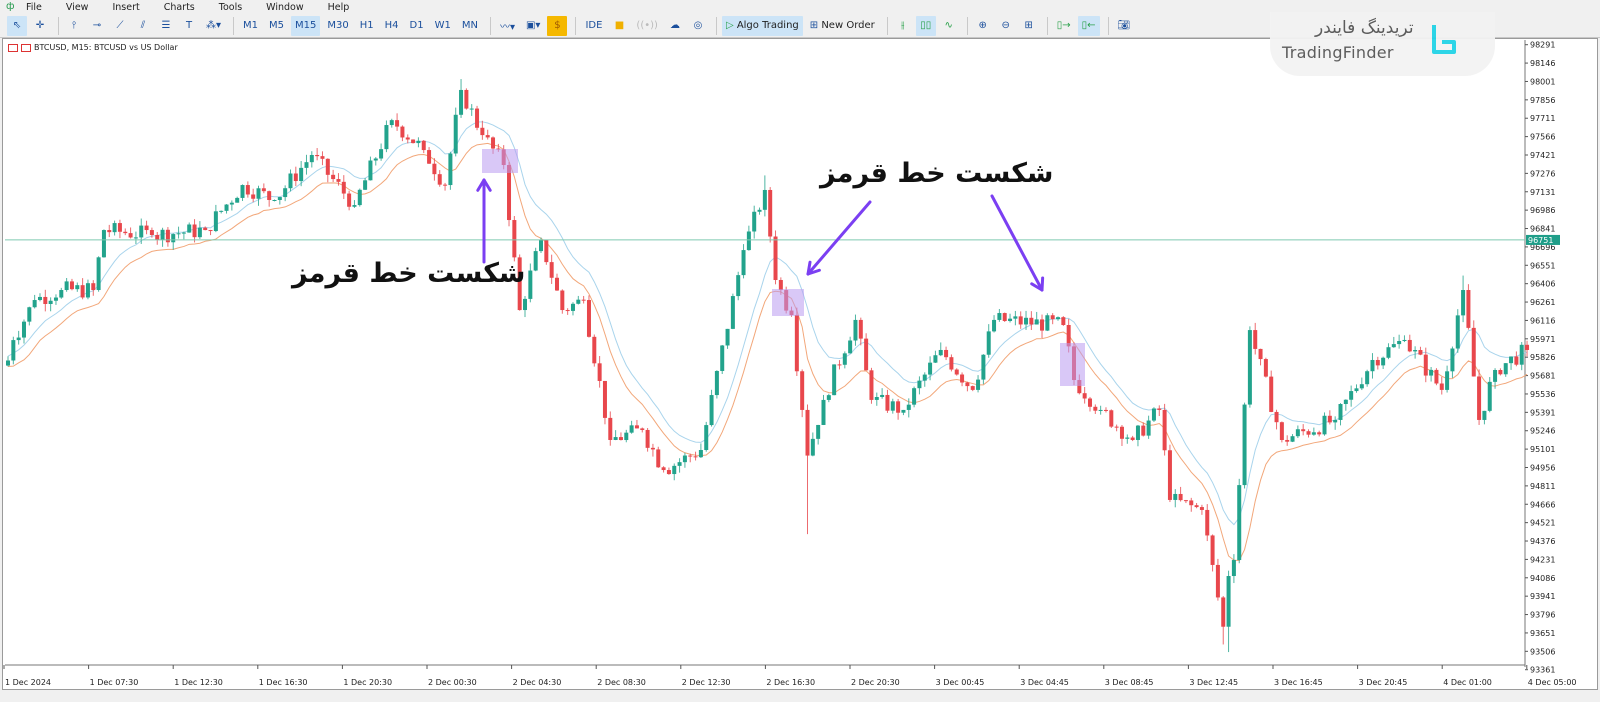  I want to click on price-tick-label: 97276, so click(1542, 173).